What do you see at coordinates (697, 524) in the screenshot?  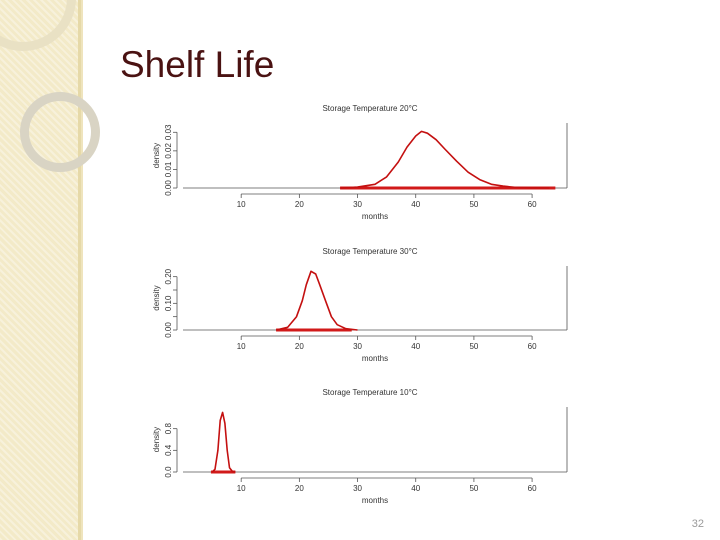 I see `page-number: 32` at bounding box center [697, 524].